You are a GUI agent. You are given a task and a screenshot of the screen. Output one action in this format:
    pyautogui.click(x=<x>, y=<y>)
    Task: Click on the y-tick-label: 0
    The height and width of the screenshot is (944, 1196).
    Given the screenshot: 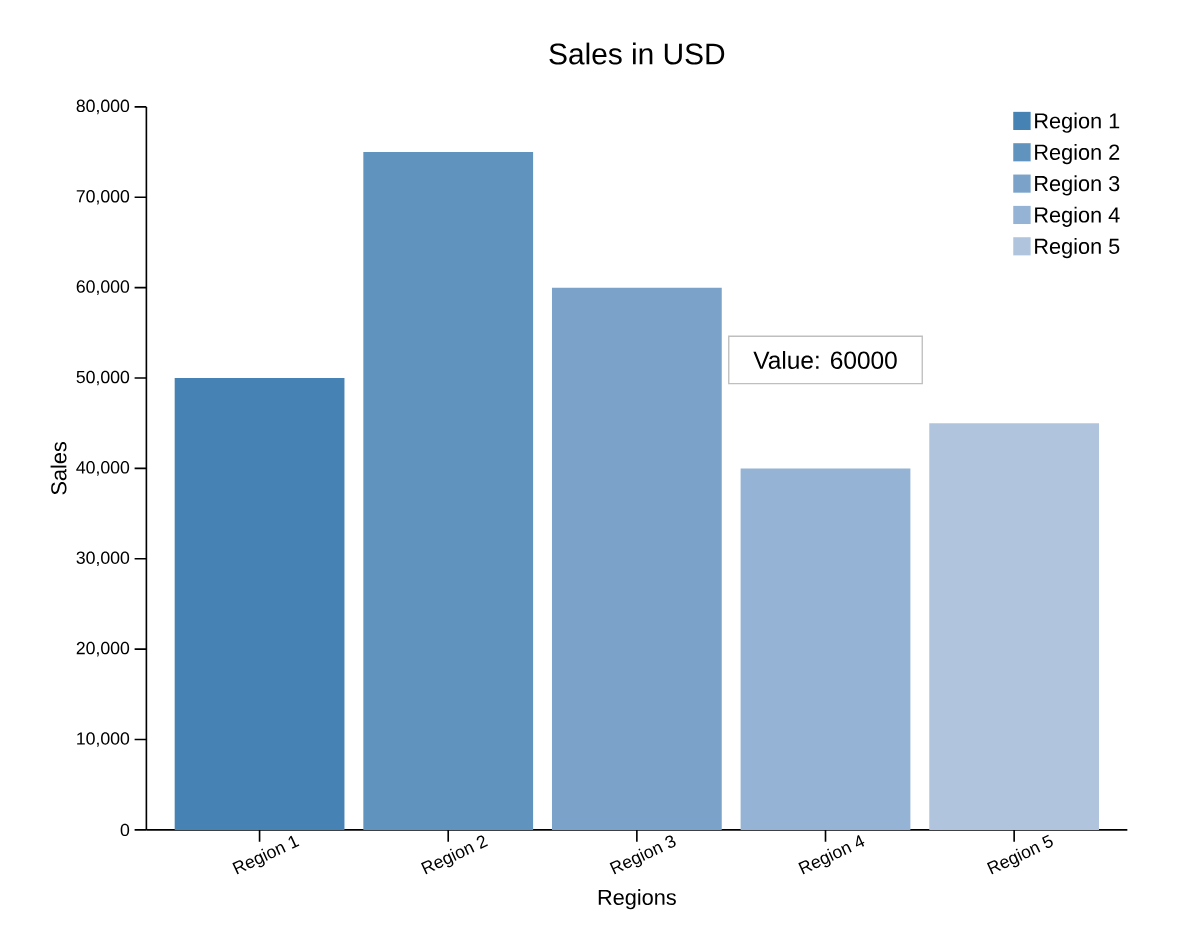 What is the action you would take?
    pyautogui.click(x=125, y=830)
    